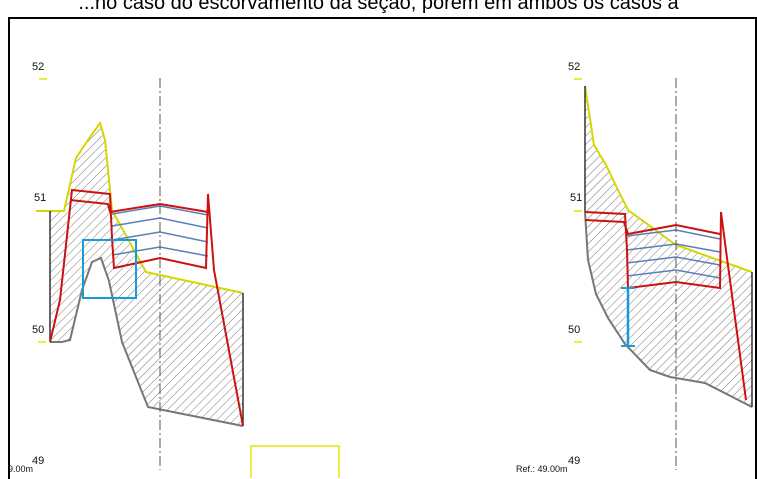 This screenshot has height=479, width=757. What do you see at coordinates (576, 198) in the screenshot?
I see `right-label-51: 51` at bounding box center [576, 198].